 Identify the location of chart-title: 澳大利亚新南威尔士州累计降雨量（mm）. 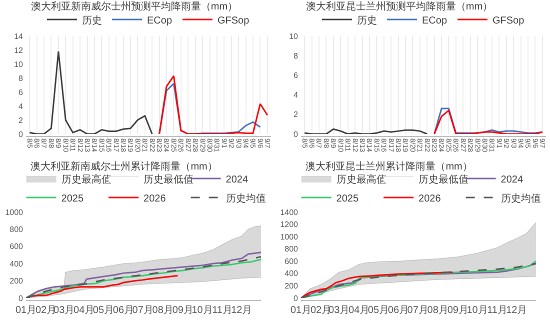
(124, 166).